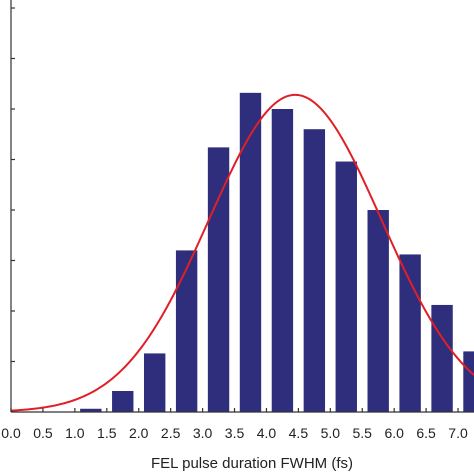  Describe the element at coordinates (394, 433) in the screenshot. I see `x-tick-label: 6.0` at that location.